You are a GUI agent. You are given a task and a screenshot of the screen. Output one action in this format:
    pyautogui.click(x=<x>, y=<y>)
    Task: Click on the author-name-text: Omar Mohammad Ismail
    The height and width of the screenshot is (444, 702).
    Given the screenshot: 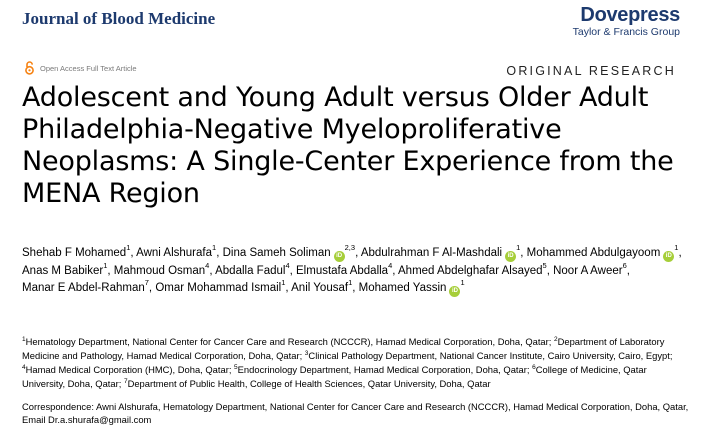 What is the action you would take?
    pyautogui.click(x=218, y=288)
    